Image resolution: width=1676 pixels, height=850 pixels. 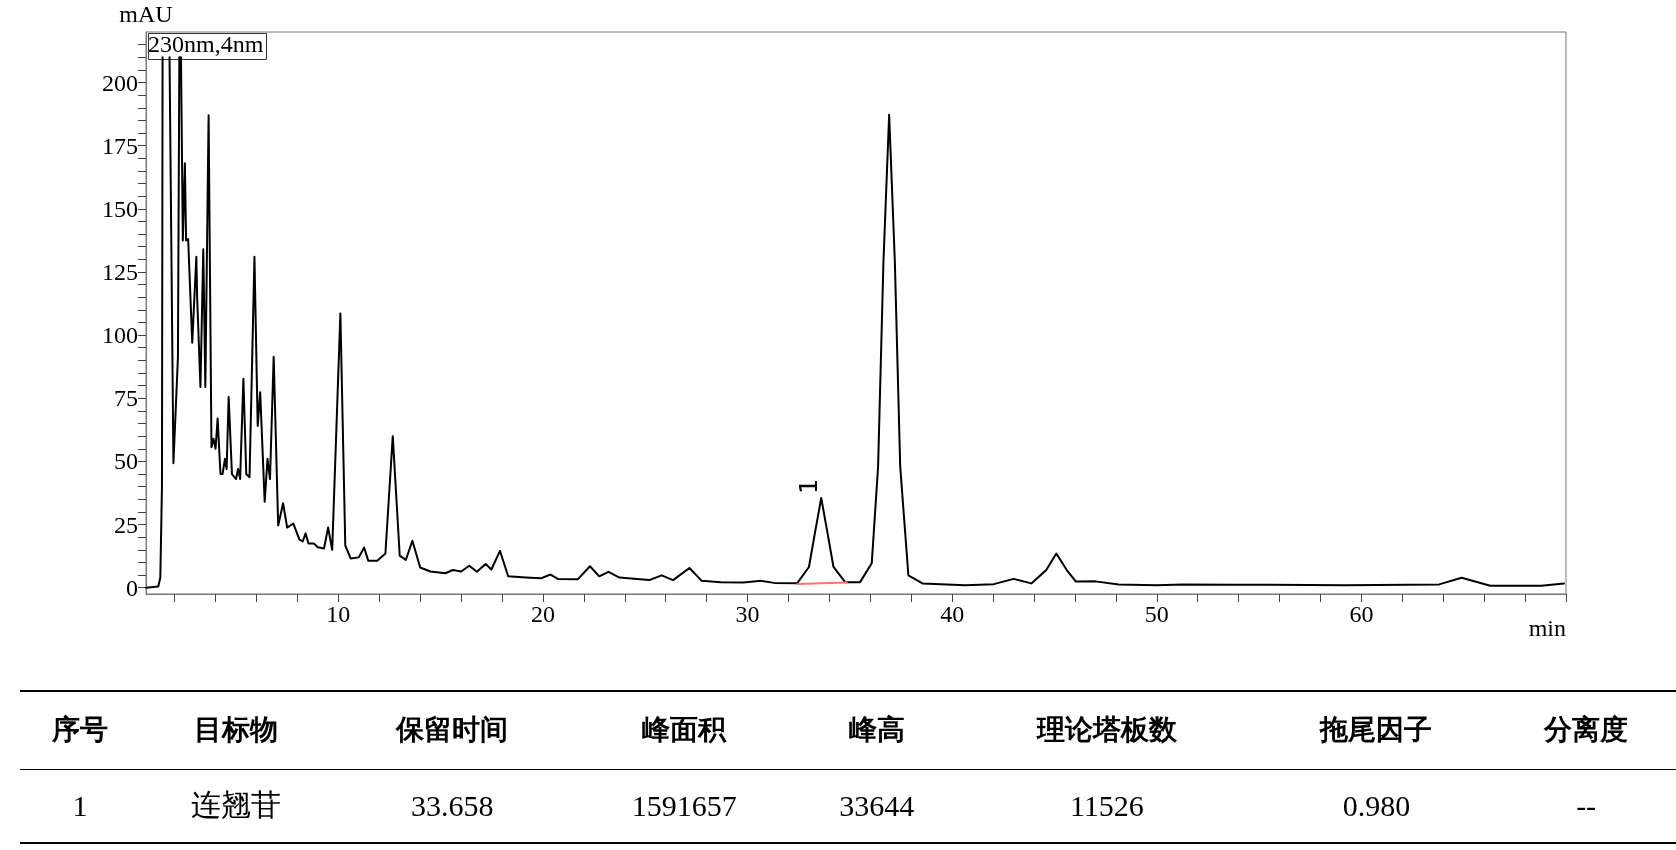 I want to click on x-axis-title: min, so click(x=1547, y=628).